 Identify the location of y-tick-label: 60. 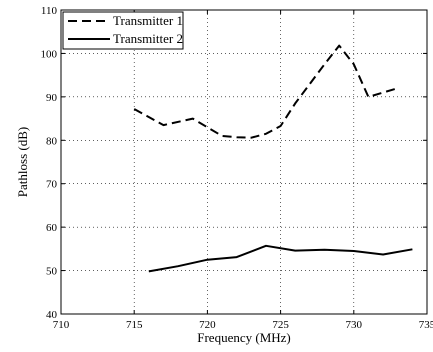
(52, 228).